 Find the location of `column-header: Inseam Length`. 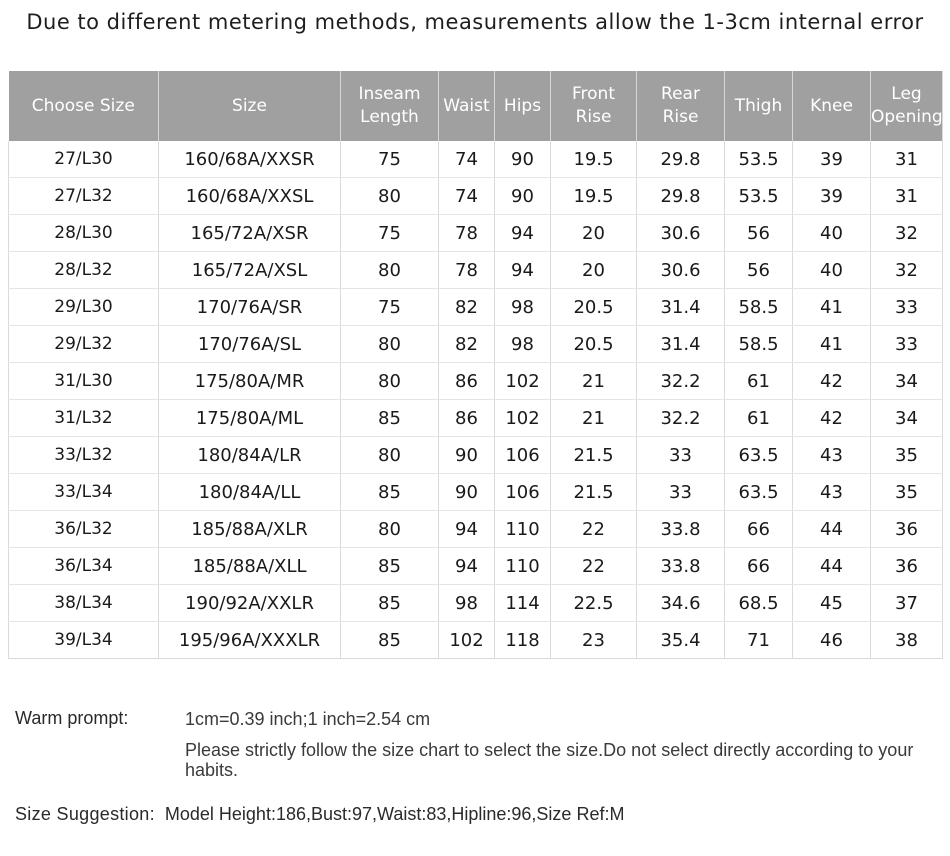

column-header: Inseam Length is located at coordinates (389, 106).